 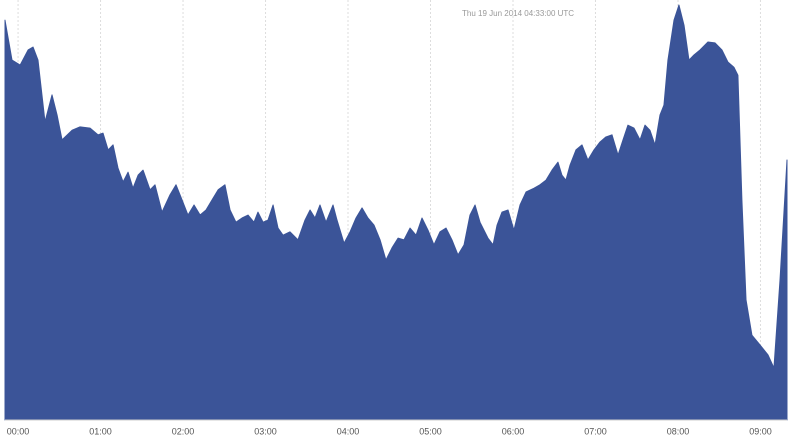 I want to click on x-tick-label: 07:00, so click(x=595, y=431).